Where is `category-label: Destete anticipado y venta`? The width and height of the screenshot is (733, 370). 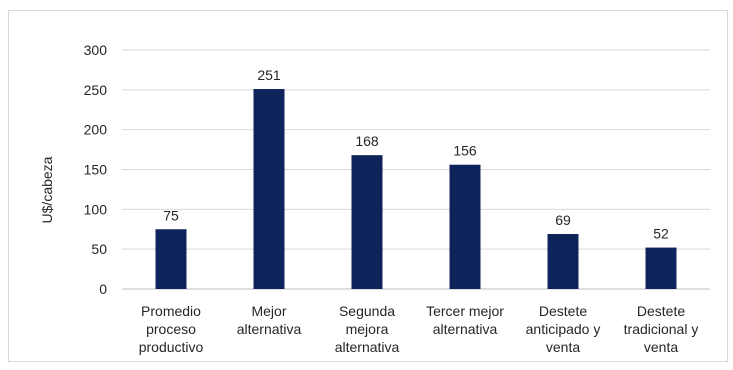
category-label: Destete anticipado y venta is located at coordinates (563, 329).